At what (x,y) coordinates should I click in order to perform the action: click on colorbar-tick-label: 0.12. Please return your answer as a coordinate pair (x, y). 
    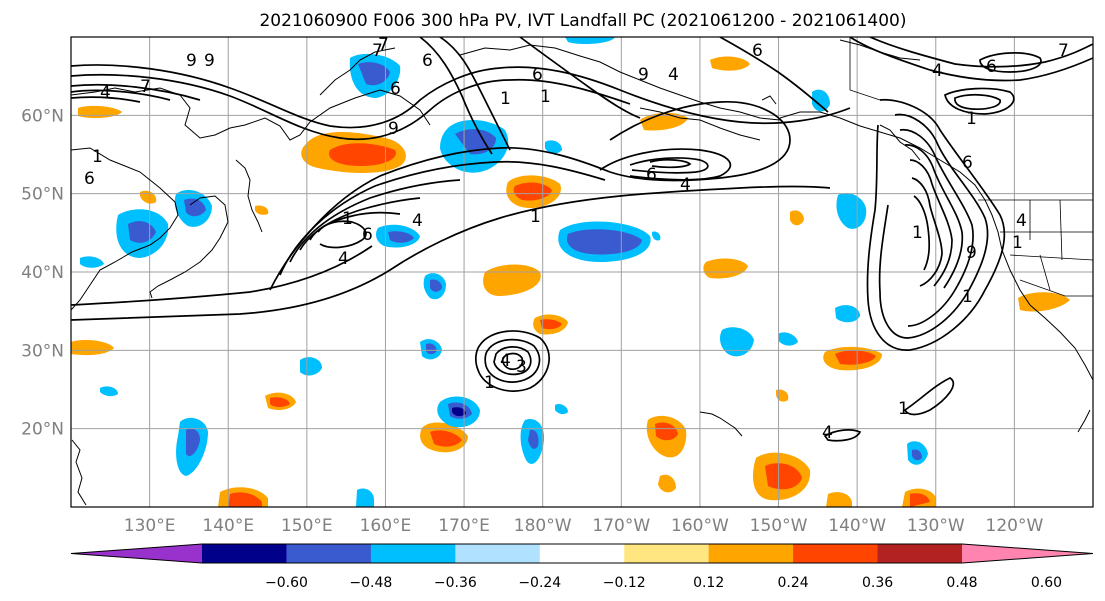
    Looking at the image, I should click on (708, 583).